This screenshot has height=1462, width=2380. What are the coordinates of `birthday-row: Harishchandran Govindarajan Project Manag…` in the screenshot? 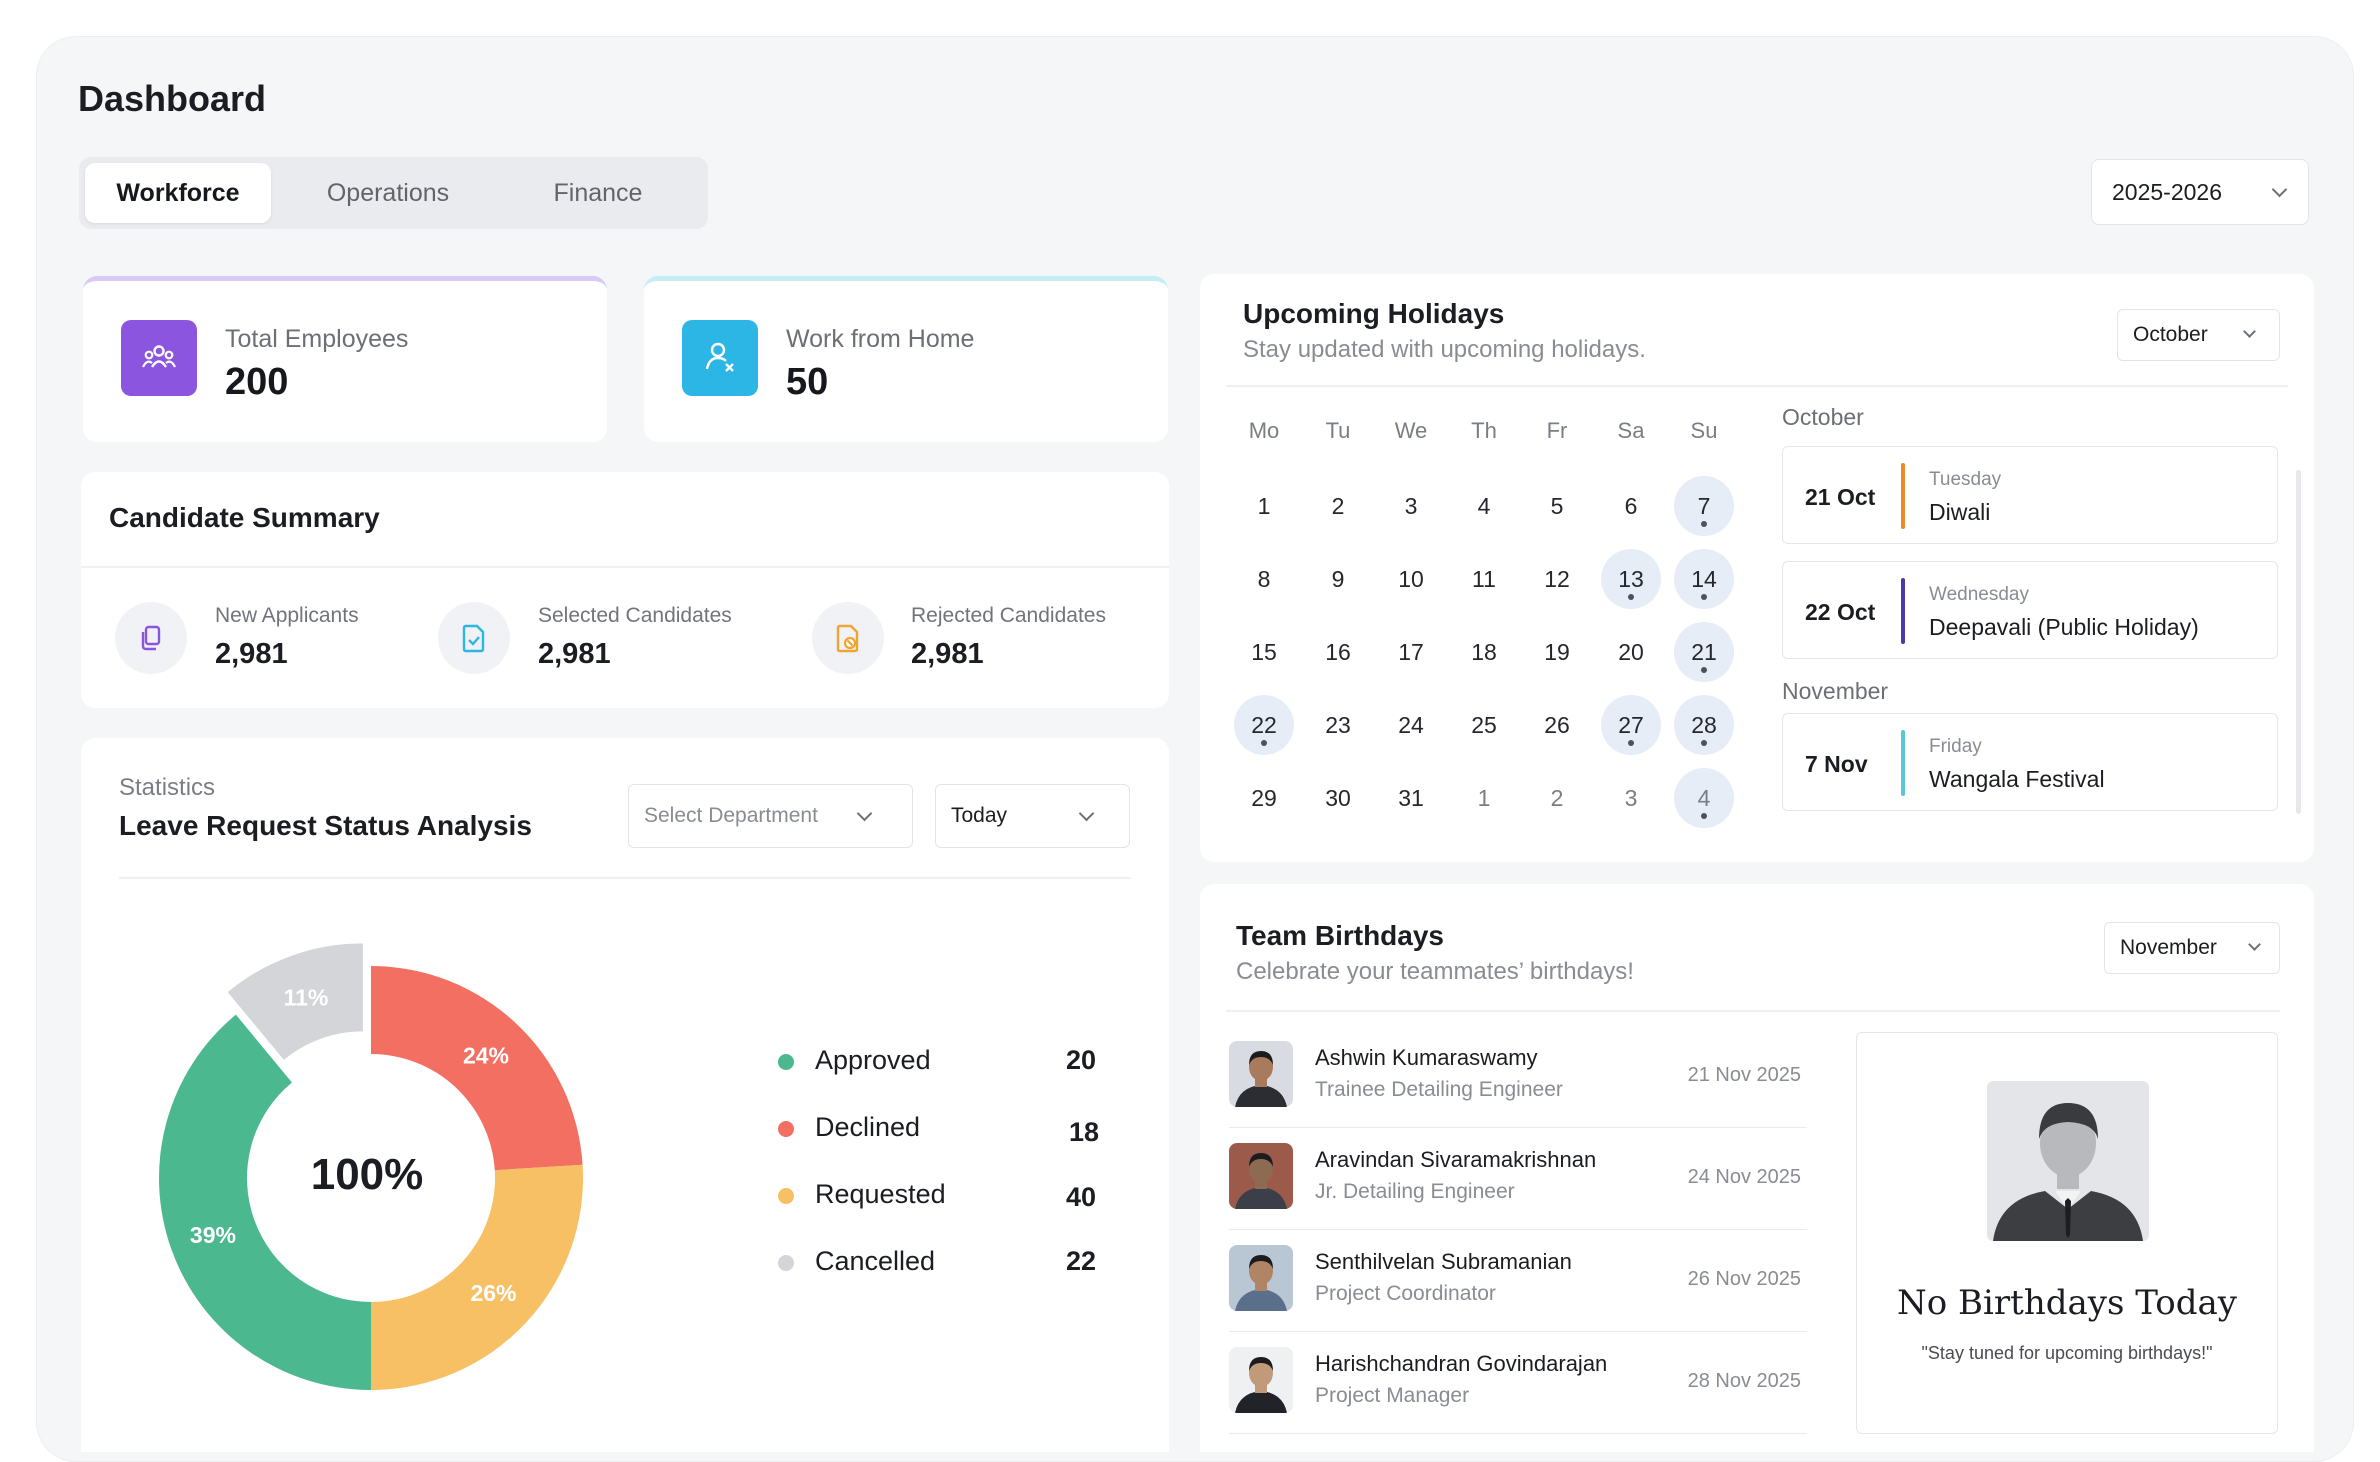 It's located at (1518, 1383).